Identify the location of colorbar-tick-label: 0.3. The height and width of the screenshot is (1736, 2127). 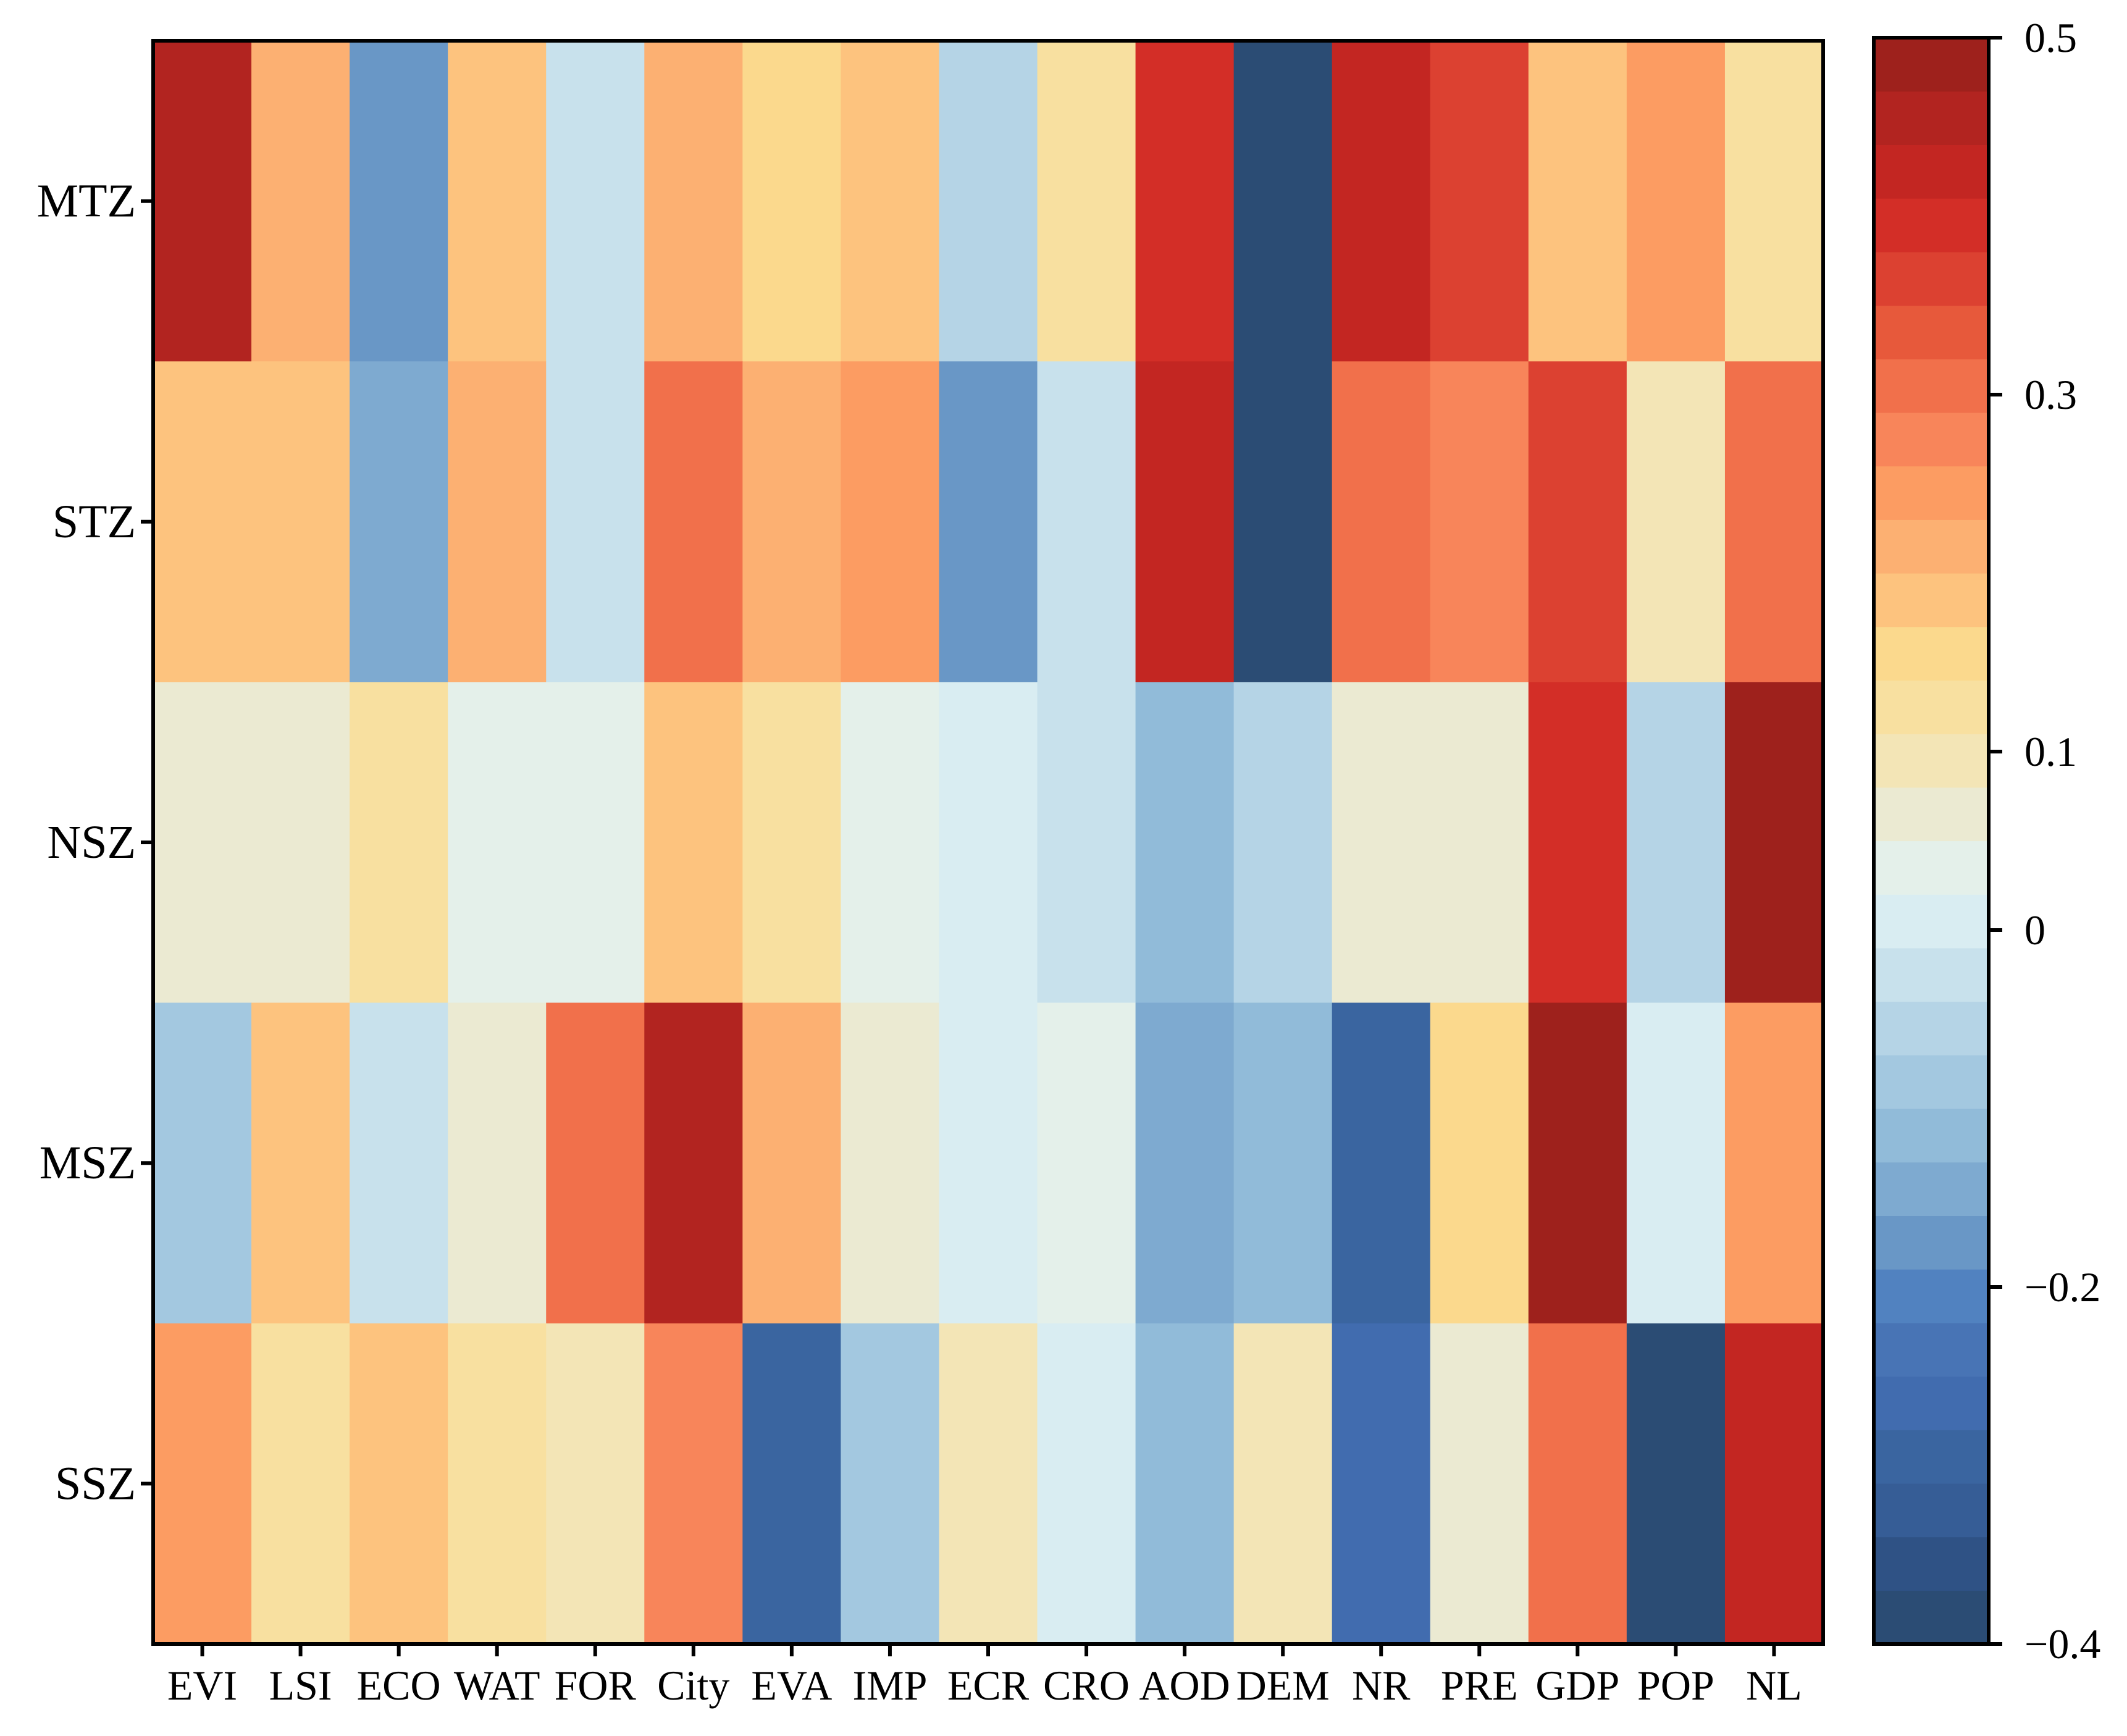
(2050, 394).